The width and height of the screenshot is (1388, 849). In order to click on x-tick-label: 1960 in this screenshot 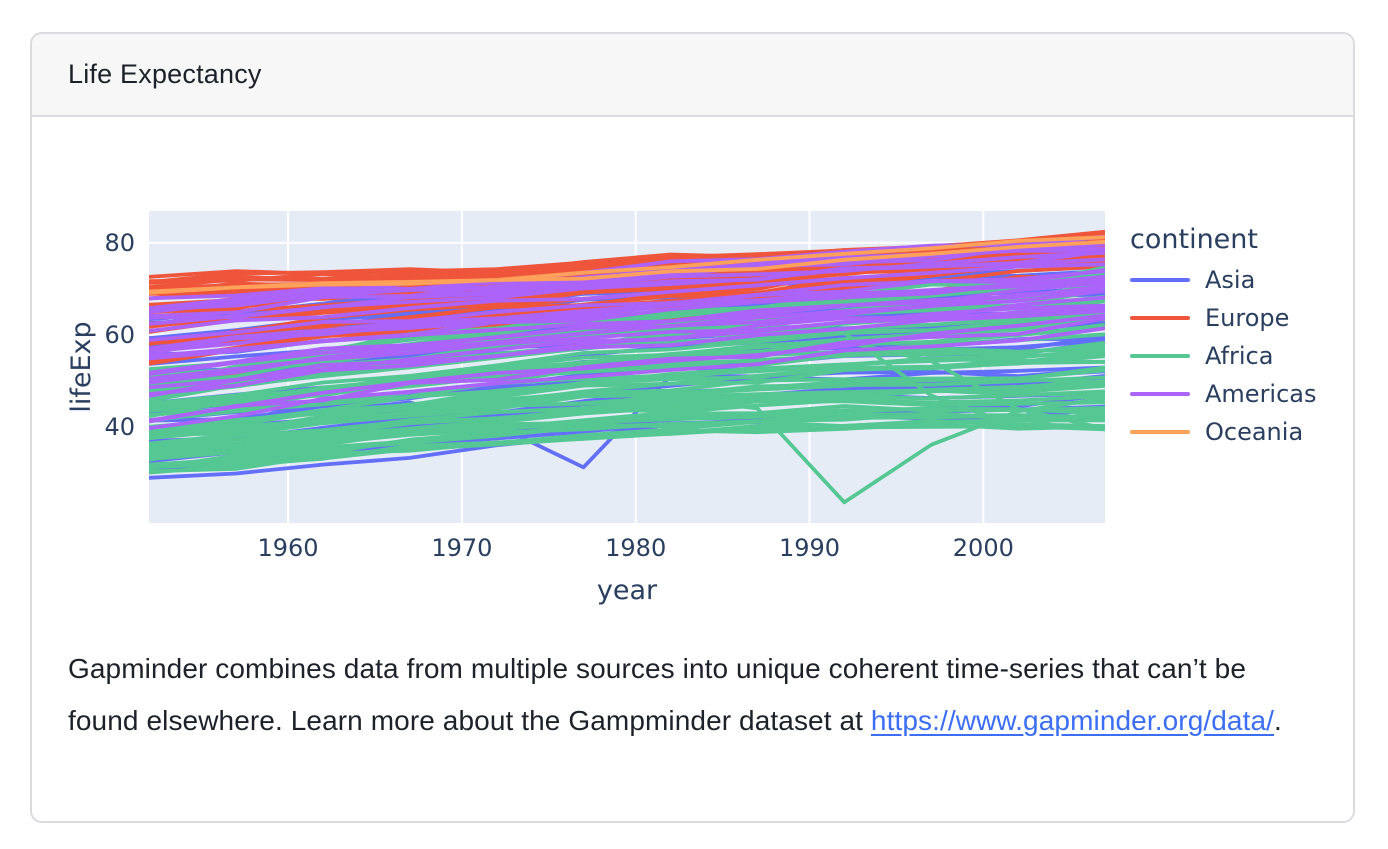, I will do `click(288, 548)`.